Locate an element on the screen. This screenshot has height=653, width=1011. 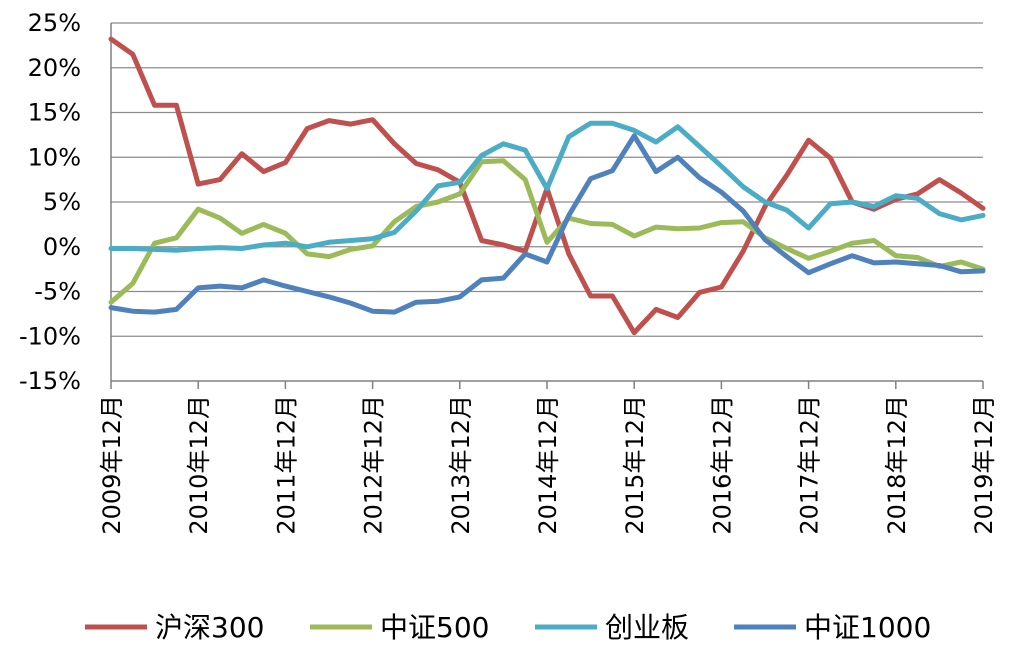
x-tick-label: 2019年12月 is located at coordinates (984, 465).